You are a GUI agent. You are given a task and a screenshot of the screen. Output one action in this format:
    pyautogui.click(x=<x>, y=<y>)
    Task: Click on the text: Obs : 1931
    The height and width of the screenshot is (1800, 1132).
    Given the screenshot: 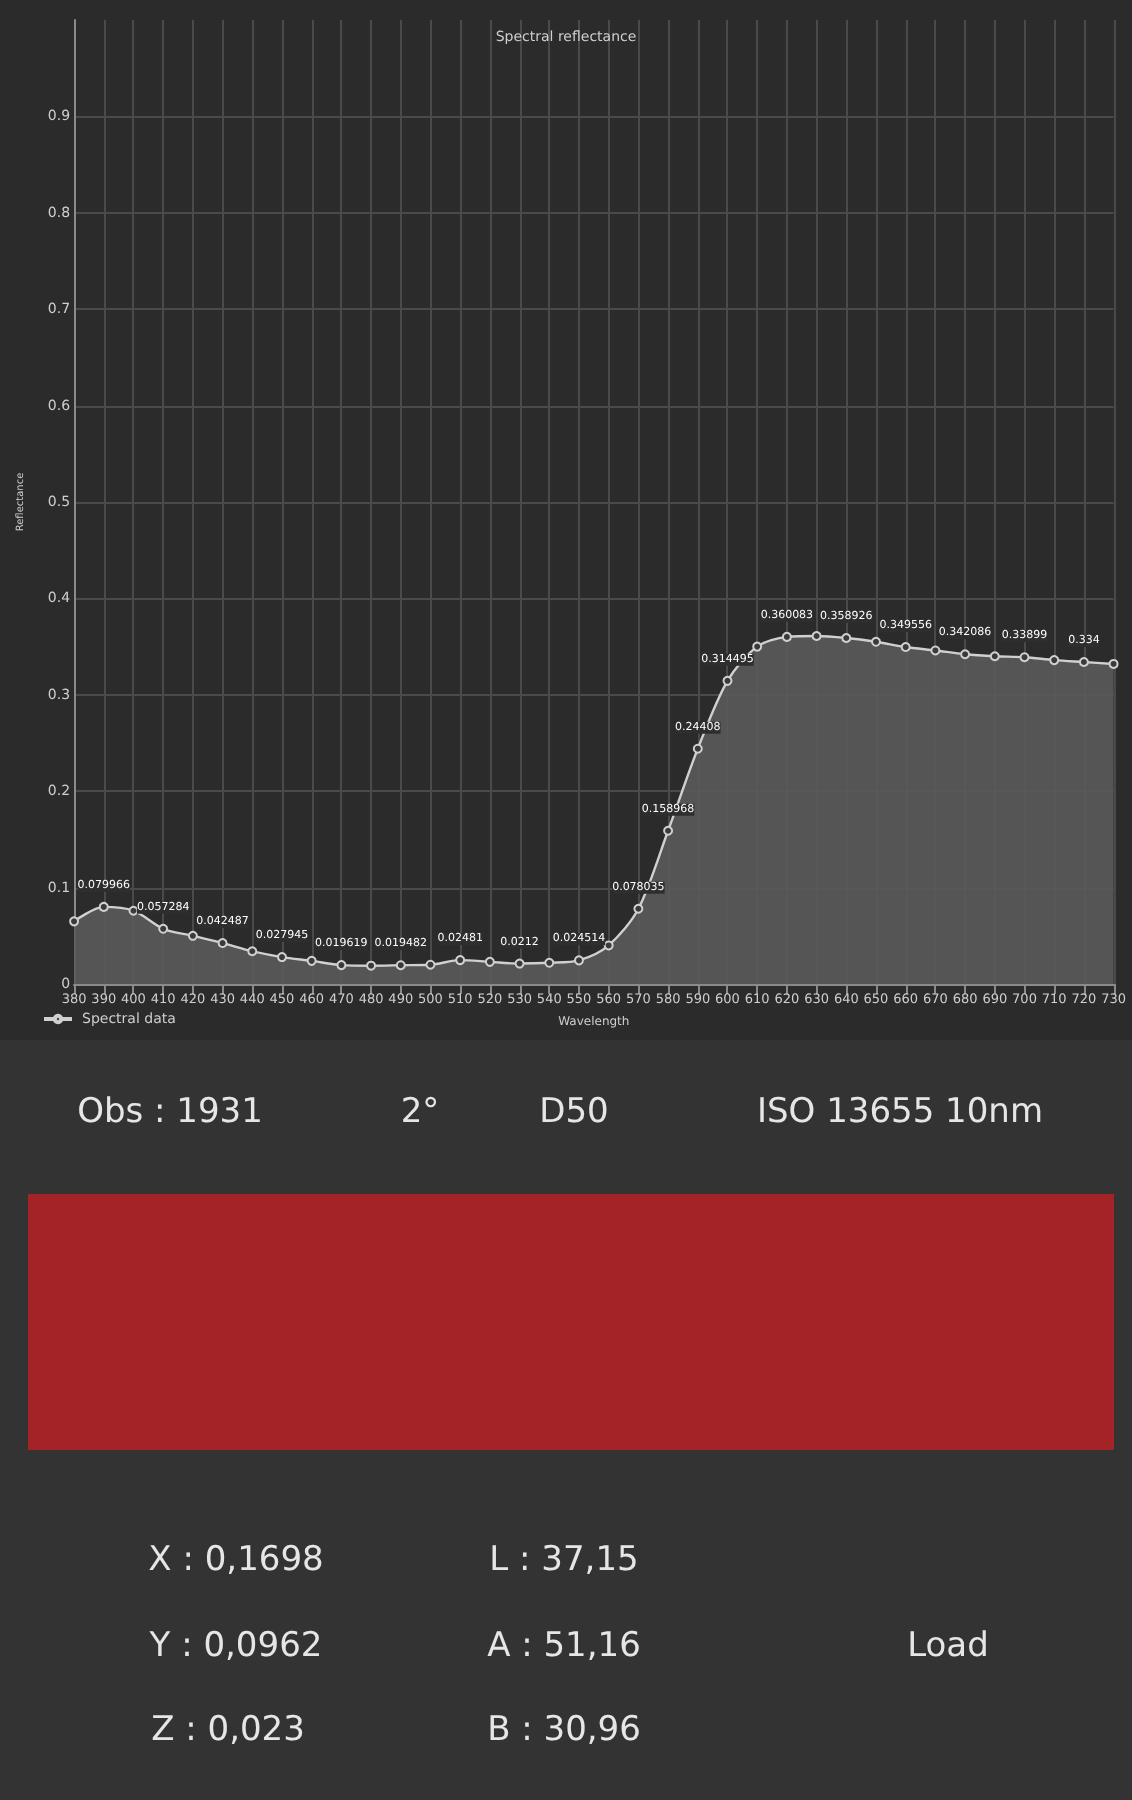 What is the action you would take?
    pyautogui.click(x=170, y=1112)
    